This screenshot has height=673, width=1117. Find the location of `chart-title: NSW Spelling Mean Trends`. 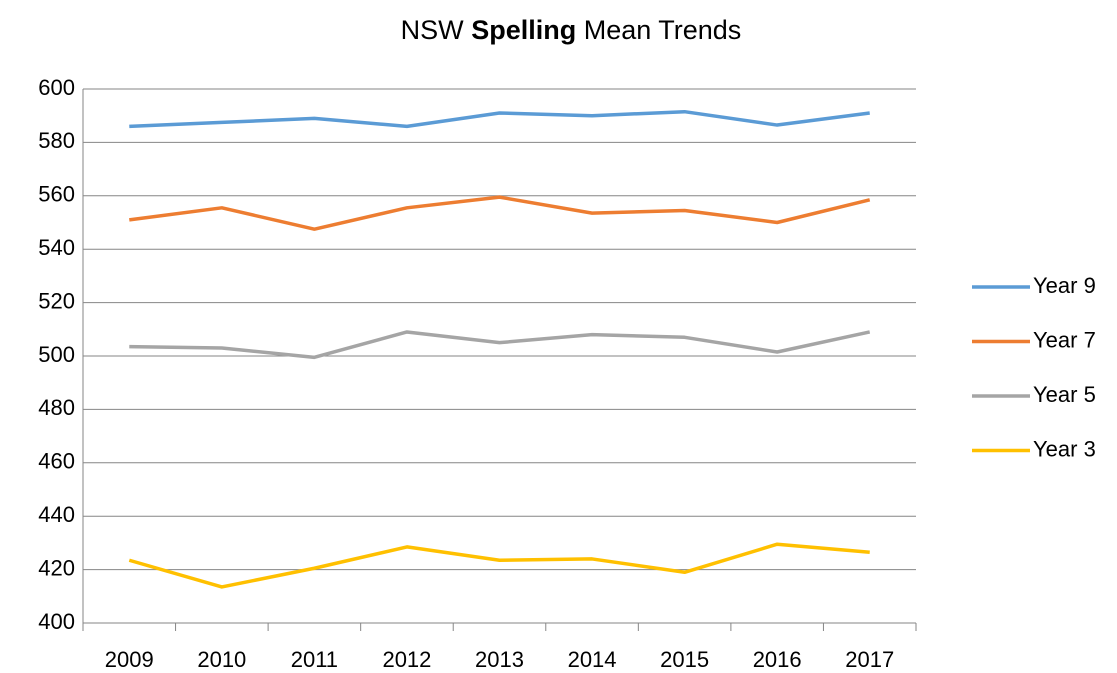

chart-title: NSW Spelling Mean Trends is located at coordinates (571, 30).